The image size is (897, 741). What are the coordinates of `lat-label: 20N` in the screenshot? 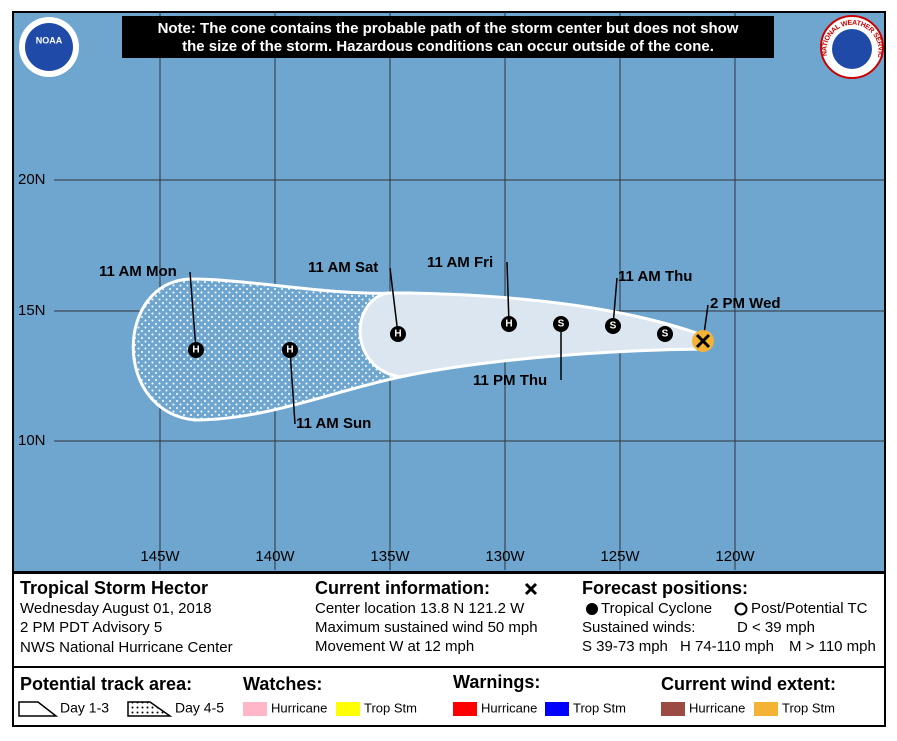 It's located at (32, 179).